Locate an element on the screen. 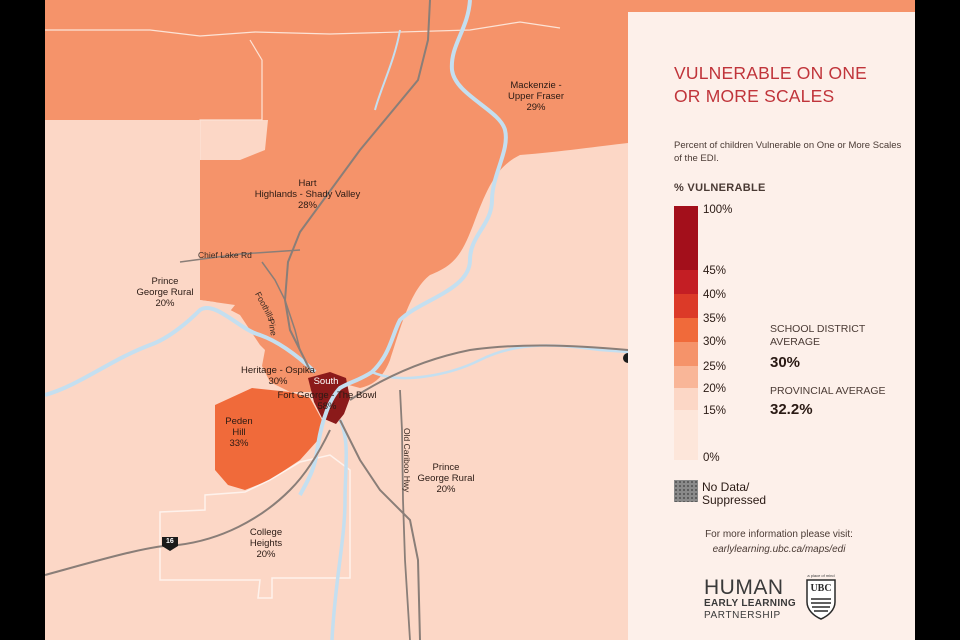 Image resolution: width=960 pixels, height=640 pixels. region-label-college-heights: College Heights 20% is located at coordinates (266, 543).